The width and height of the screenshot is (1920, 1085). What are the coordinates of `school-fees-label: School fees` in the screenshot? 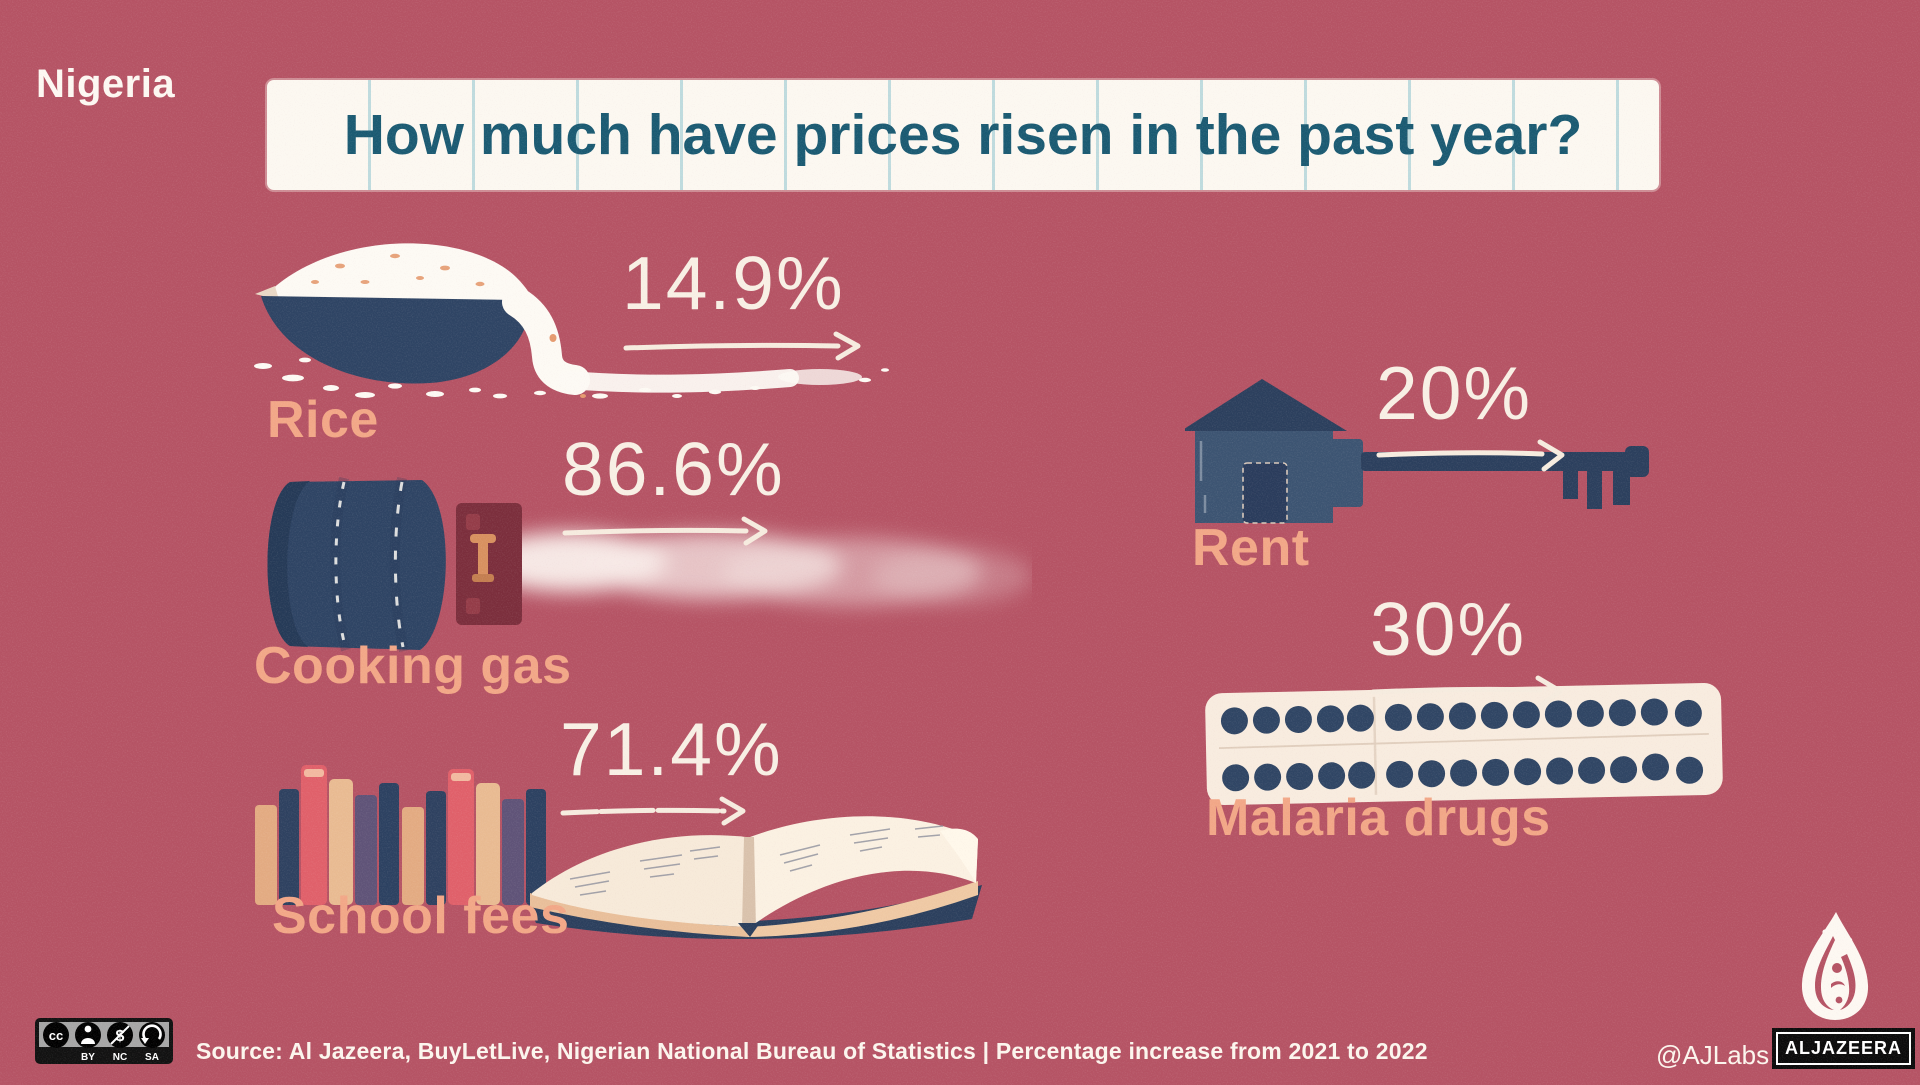 It's located at (421, 916).